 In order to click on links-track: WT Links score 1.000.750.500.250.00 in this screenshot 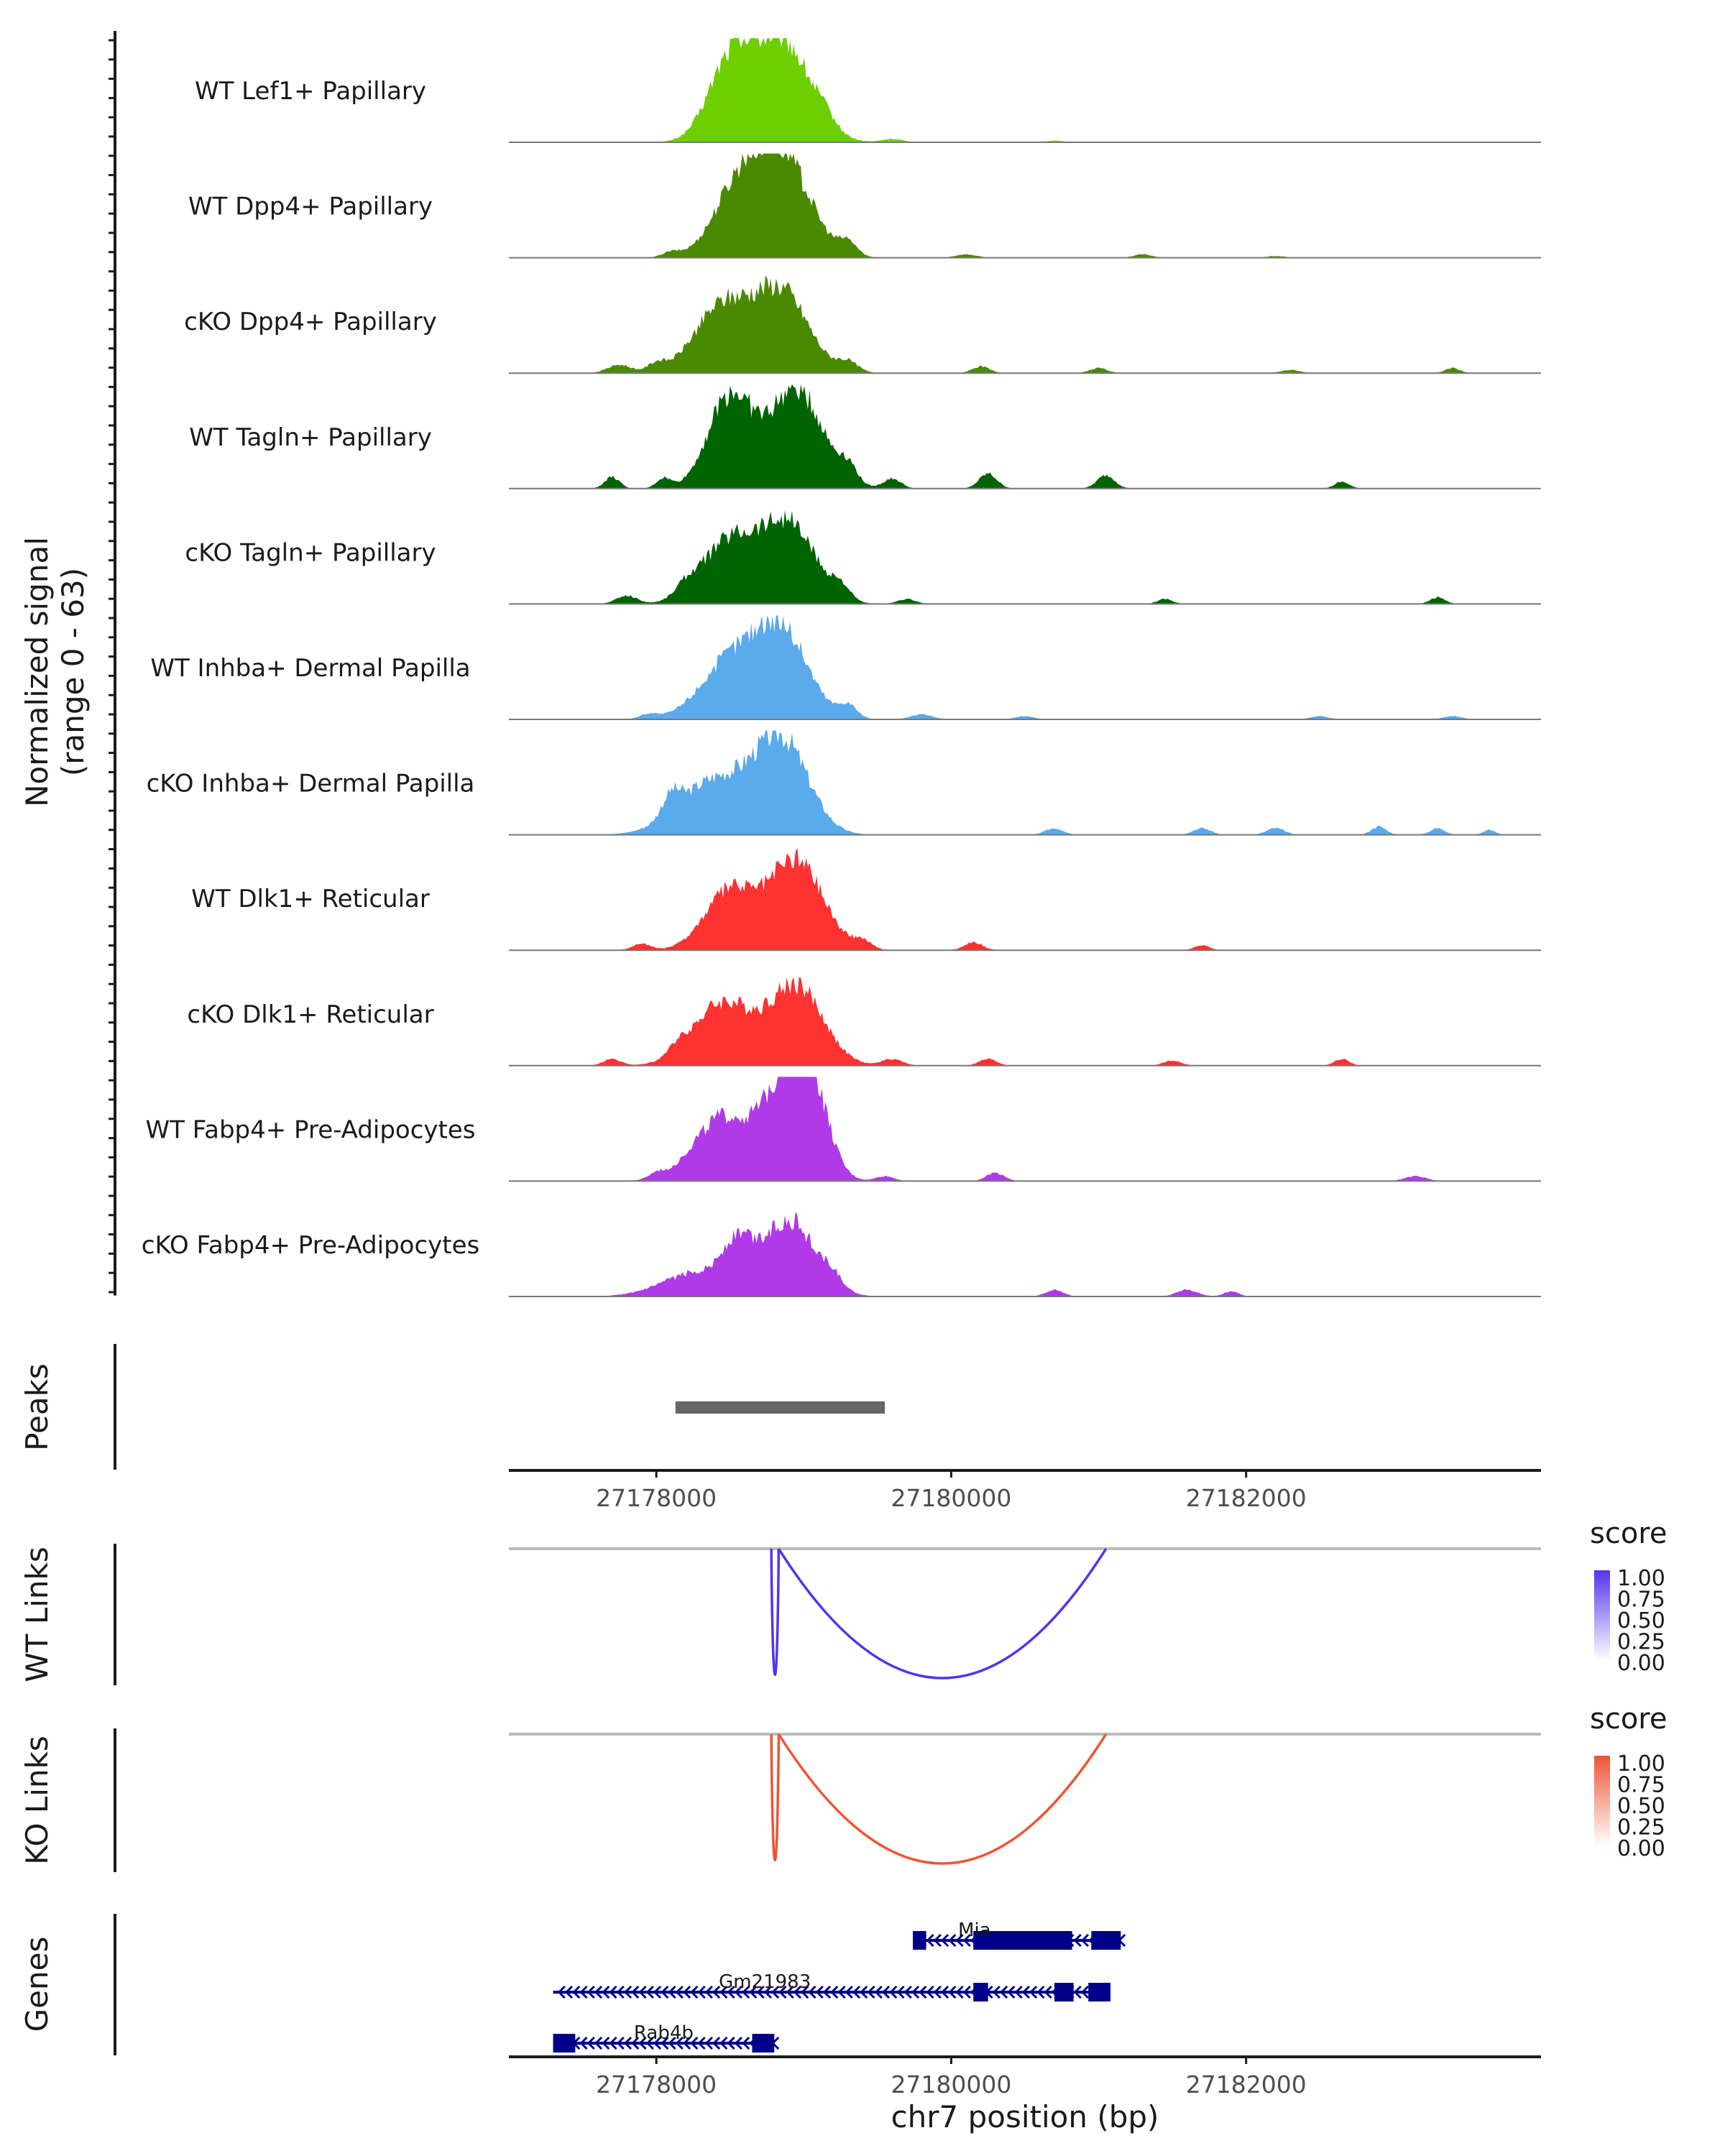, I will do `click(843, 1601)`.